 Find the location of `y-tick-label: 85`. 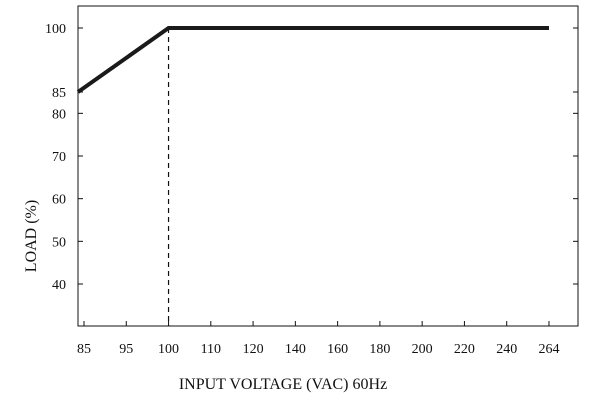

y-tick-label: 85 is located at coordinates (59, 93).